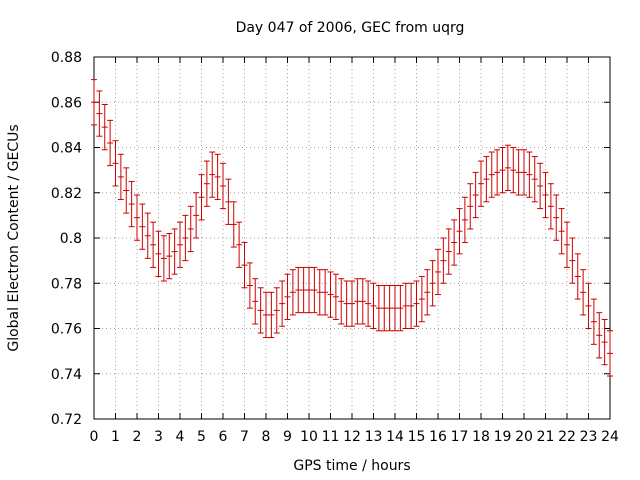 Image resolution: width=640 pixels, height=480 pixels. What do you see at coordinates (66, 103) in the screenshot?
I see `y-tick-label: 0.86` at bounding box center [66, 103].